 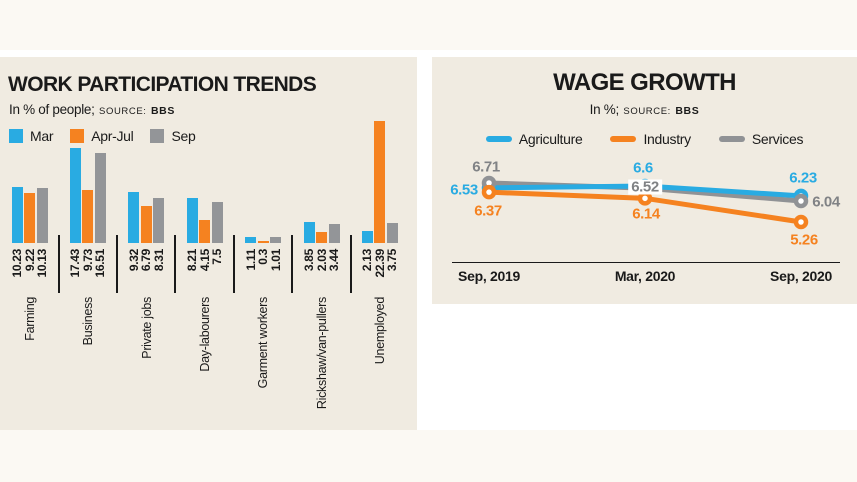 I want to click on left-source-value: BBS, so click(x=162, y=111).